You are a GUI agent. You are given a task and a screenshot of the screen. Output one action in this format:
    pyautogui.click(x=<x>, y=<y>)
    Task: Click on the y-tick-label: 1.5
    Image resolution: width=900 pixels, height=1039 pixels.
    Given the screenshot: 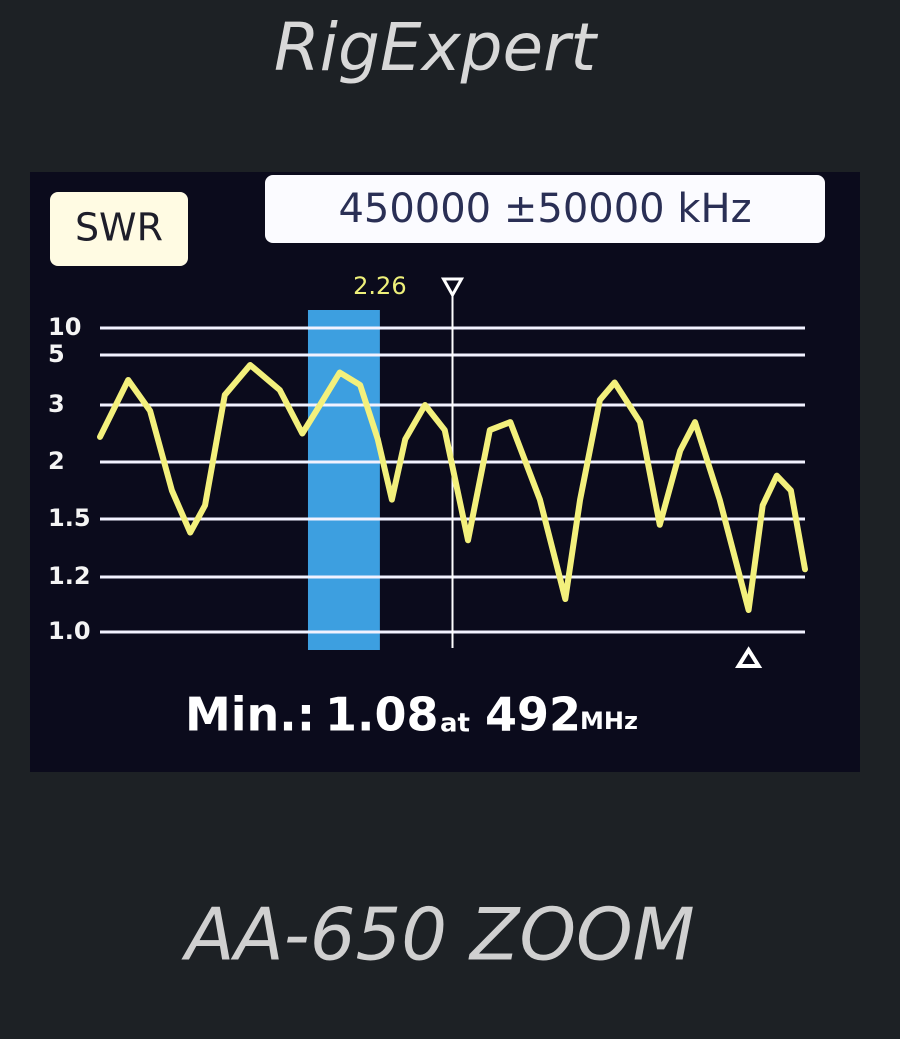 What is the action you would take?
    pyautogui.click(x=69, y=518)
    